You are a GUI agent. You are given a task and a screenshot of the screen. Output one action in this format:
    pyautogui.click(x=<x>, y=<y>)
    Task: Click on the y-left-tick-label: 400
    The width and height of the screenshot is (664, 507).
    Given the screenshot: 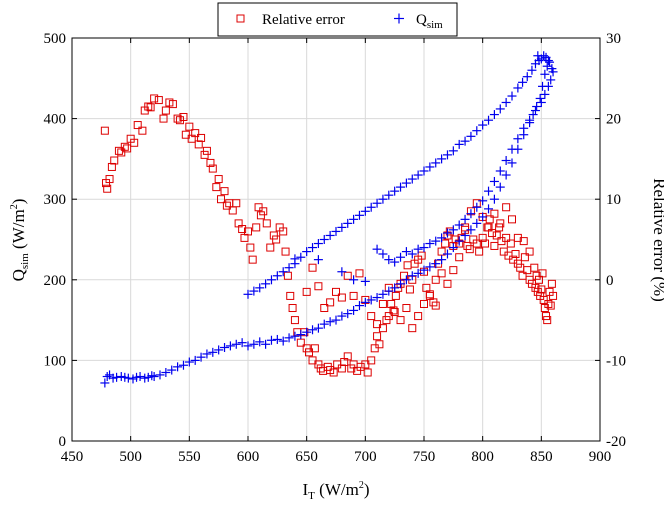 What is the action you would take?
    pyautogui.click(x=55, y=120)
    